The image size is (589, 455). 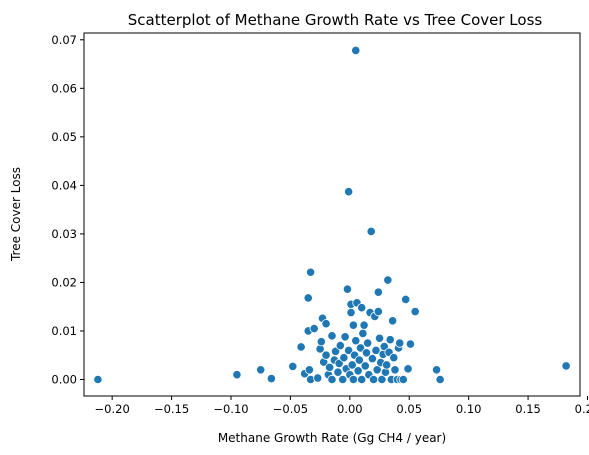 I want to click on x-tick-label: −0.15, so click(x=171, y=409).